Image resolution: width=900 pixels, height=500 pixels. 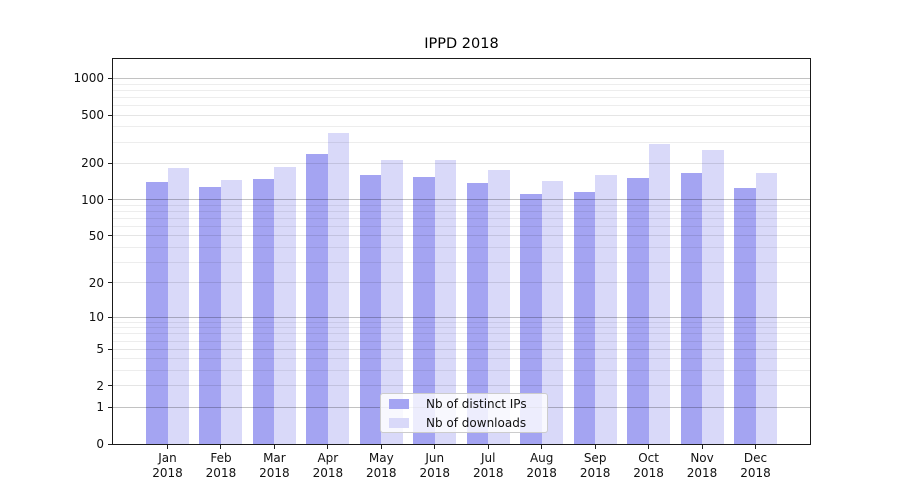 What do you see at coordinates (100, 349) in the screenshot?
I see `y-tick-label: 5` at bounding box center [100, 349].